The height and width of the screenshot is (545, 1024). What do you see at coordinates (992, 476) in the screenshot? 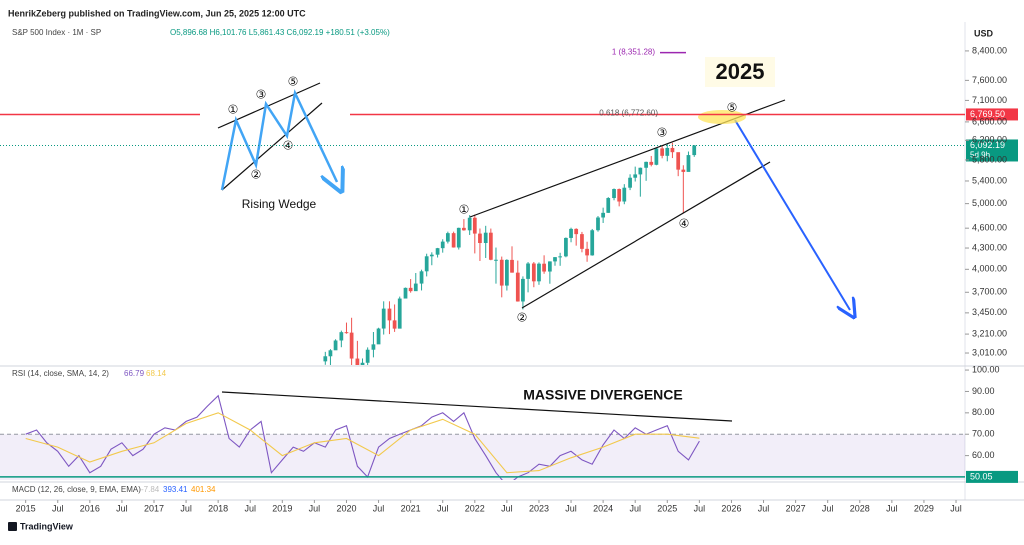
I see `rsi-level-box` at bounding box center [992, 476].